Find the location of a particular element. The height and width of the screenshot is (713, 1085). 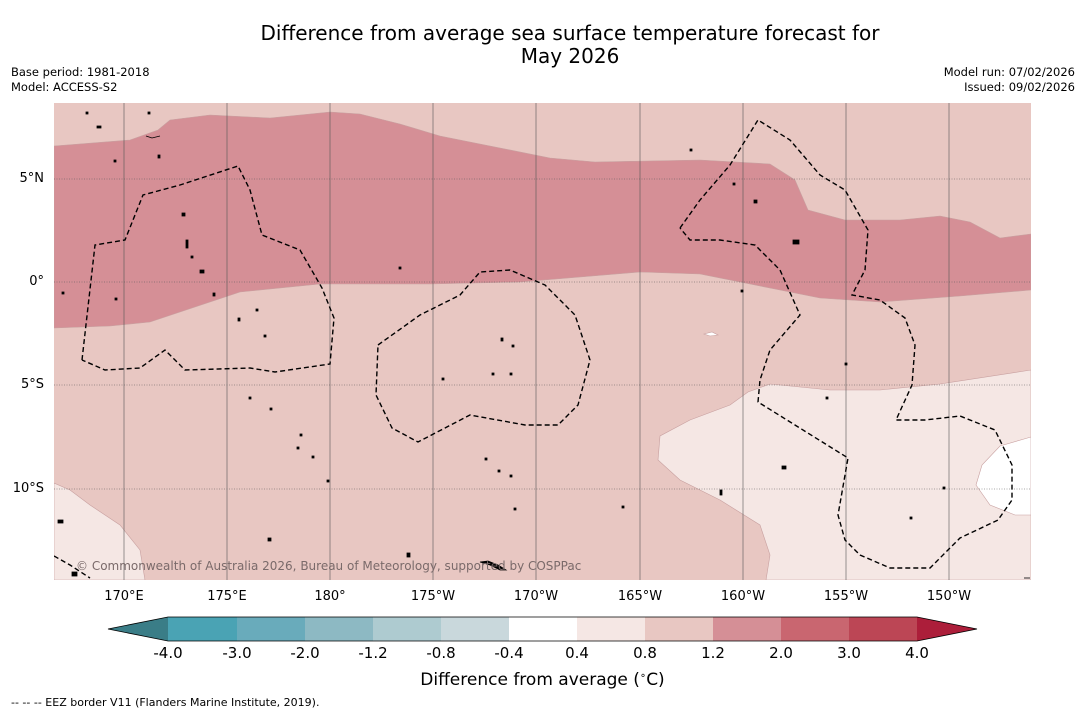

colorbar-tick-label: -4.0 is located at coordinates (168, 653).